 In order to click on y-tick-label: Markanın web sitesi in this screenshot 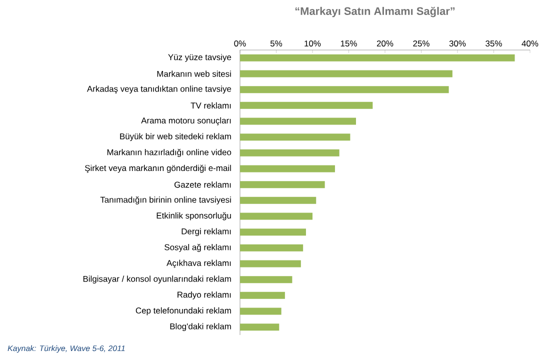, I will do `click(194, 73)`.